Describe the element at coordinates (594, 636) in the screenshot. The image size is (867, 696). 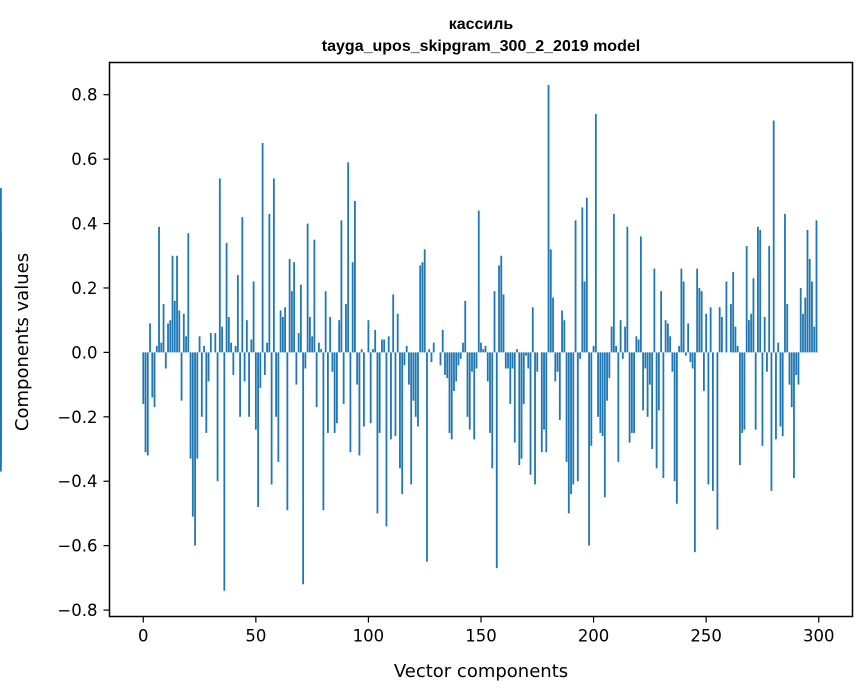
I see `x-tick-label: 200` at that location.